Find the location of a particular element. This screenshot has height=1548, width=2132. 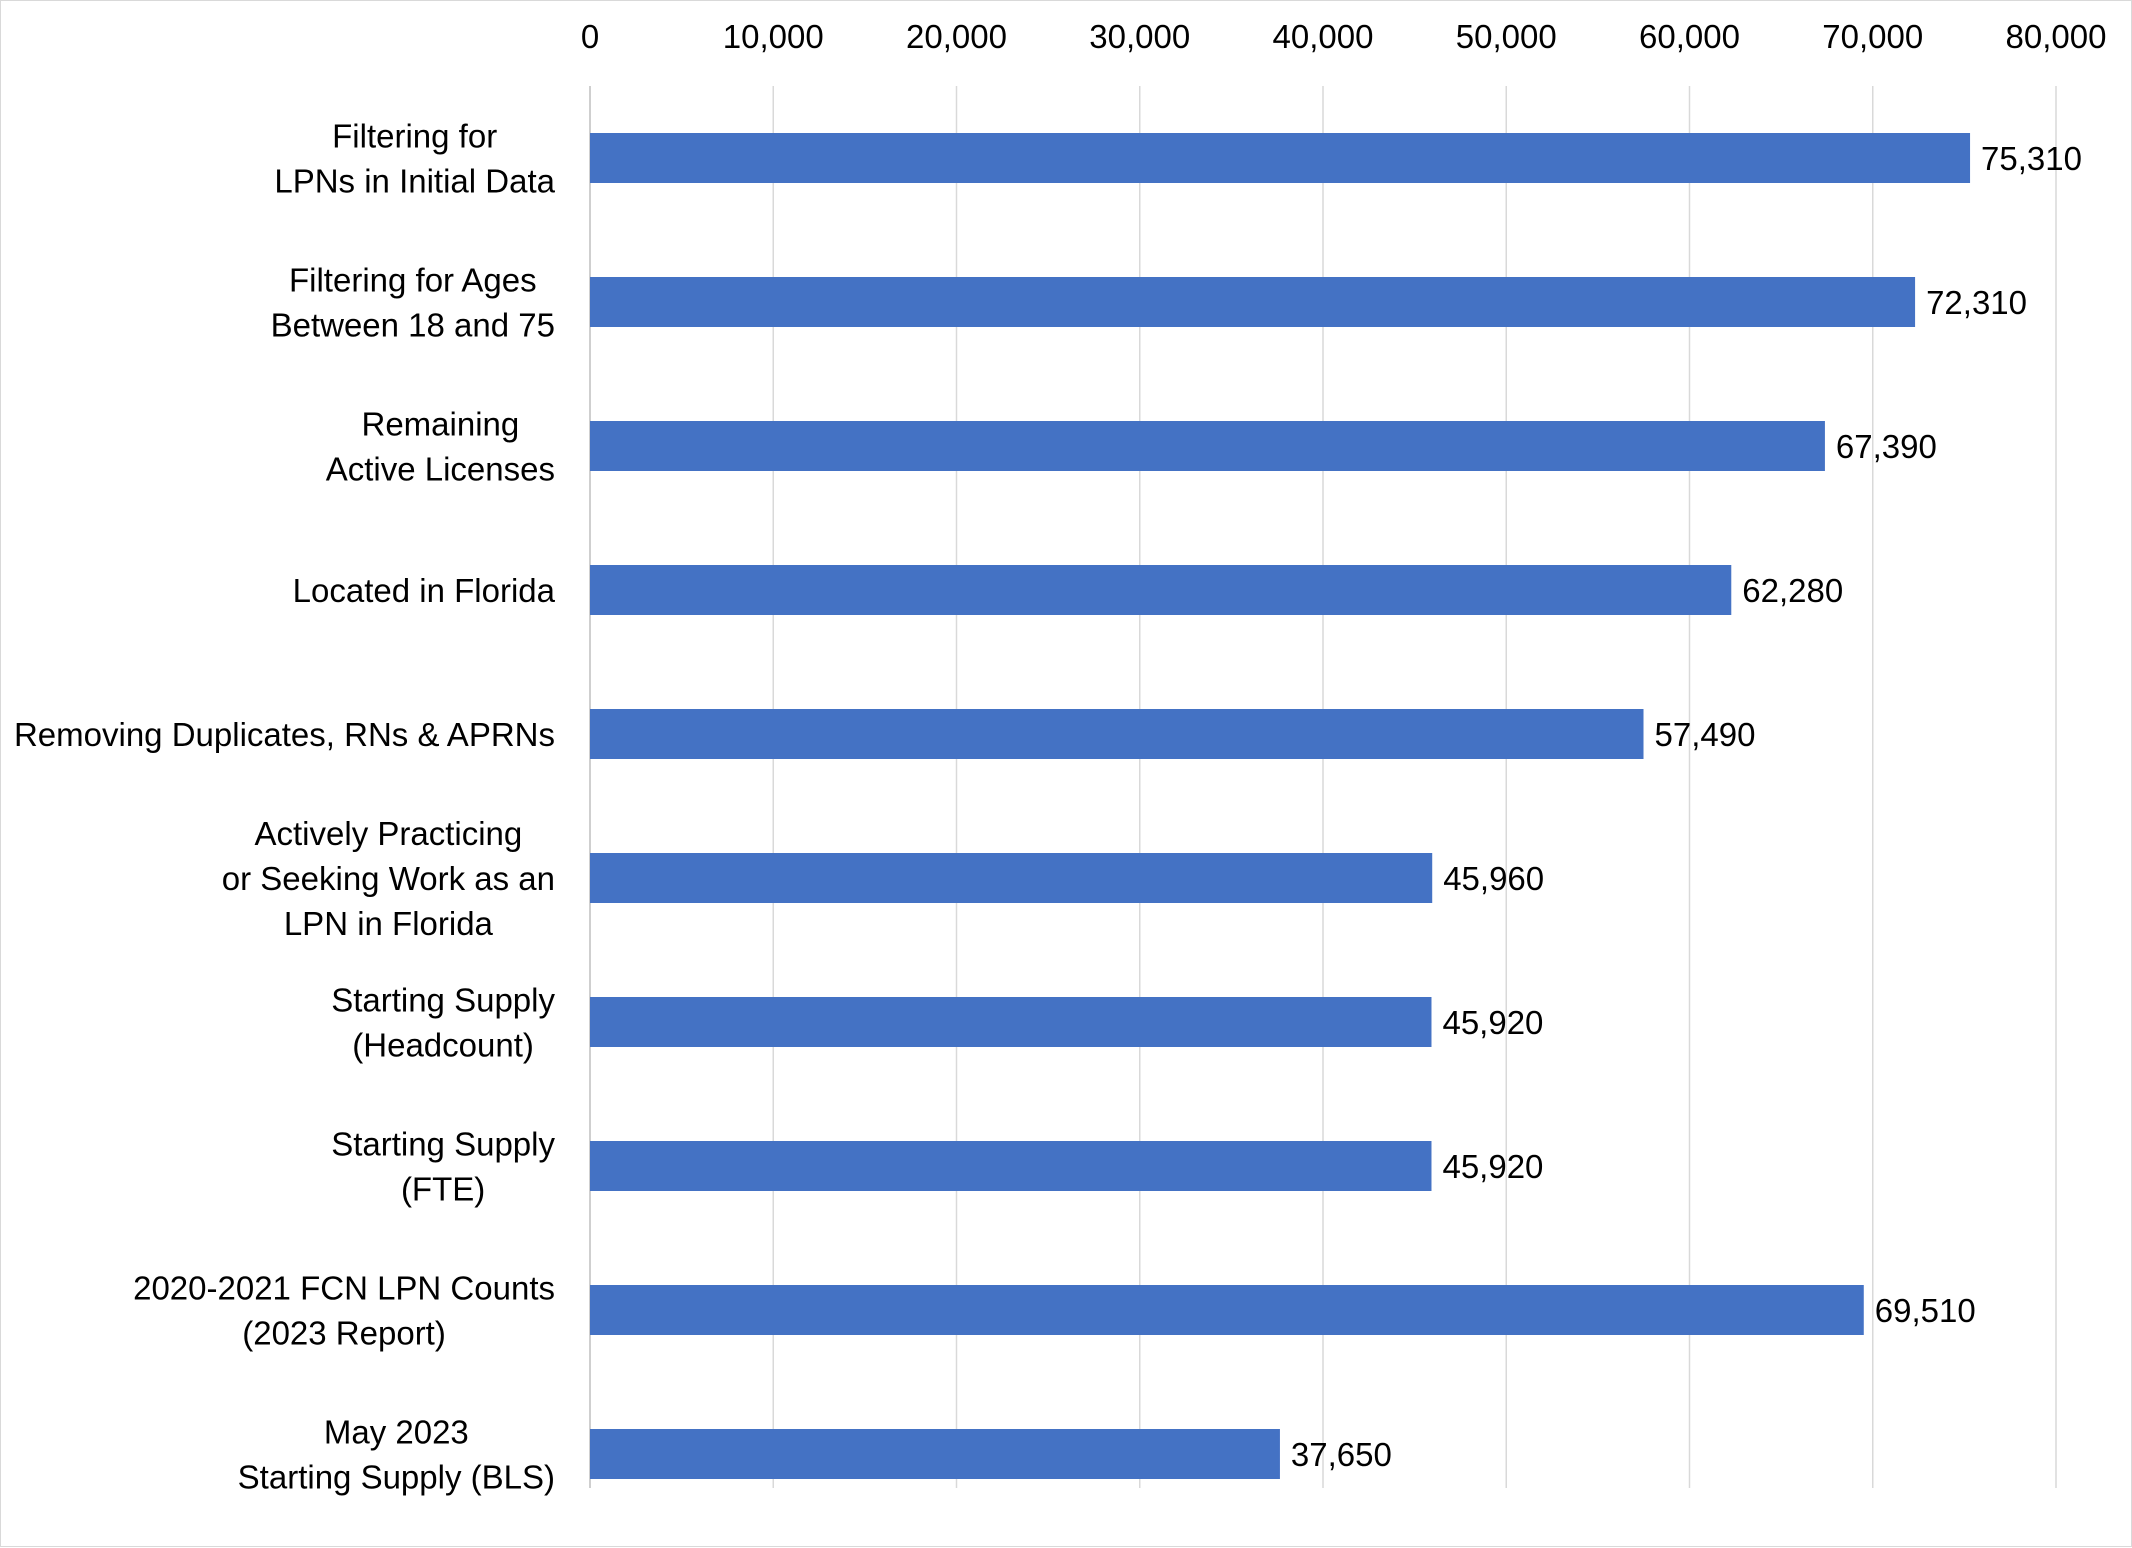

data-label: 57,490 is located at coordinates (1705, 734).